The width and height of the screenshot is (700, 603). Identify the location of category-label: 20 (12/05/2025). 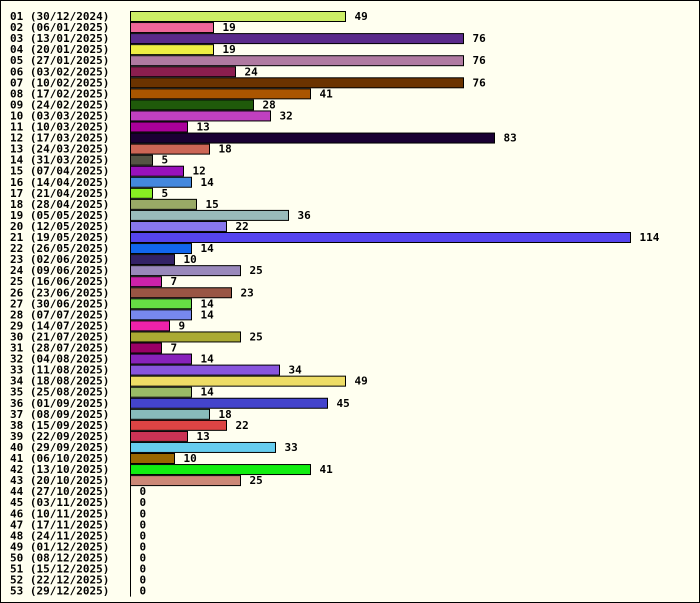
(59, 226).